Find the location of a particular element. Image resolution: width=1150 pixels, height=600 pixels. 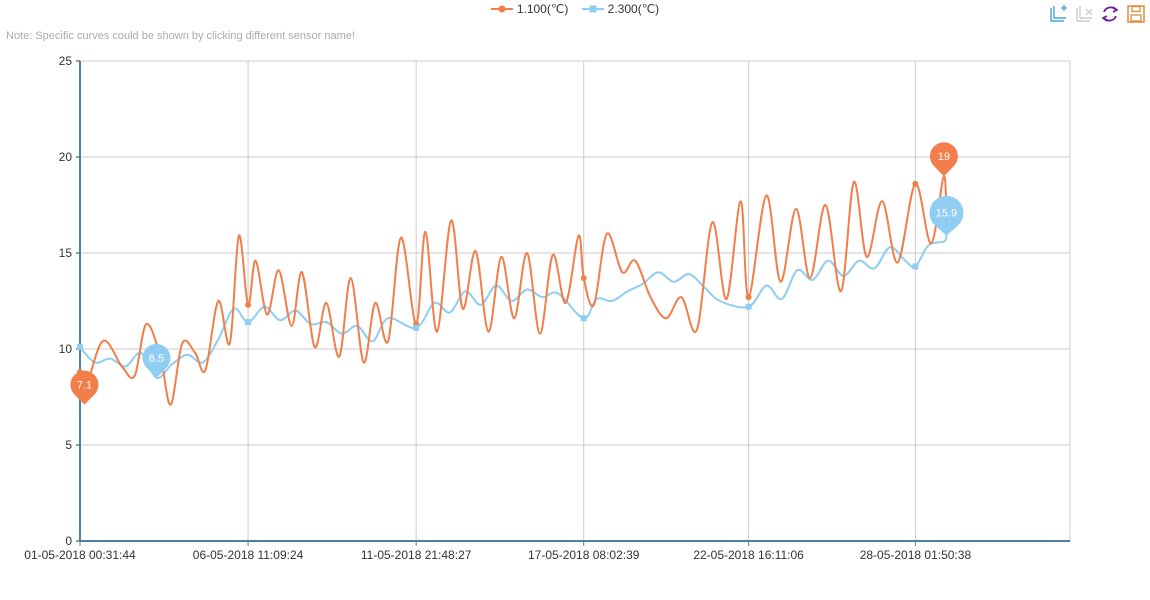

markpoint-pin: 8.5 is located at coordinates (156, 360).